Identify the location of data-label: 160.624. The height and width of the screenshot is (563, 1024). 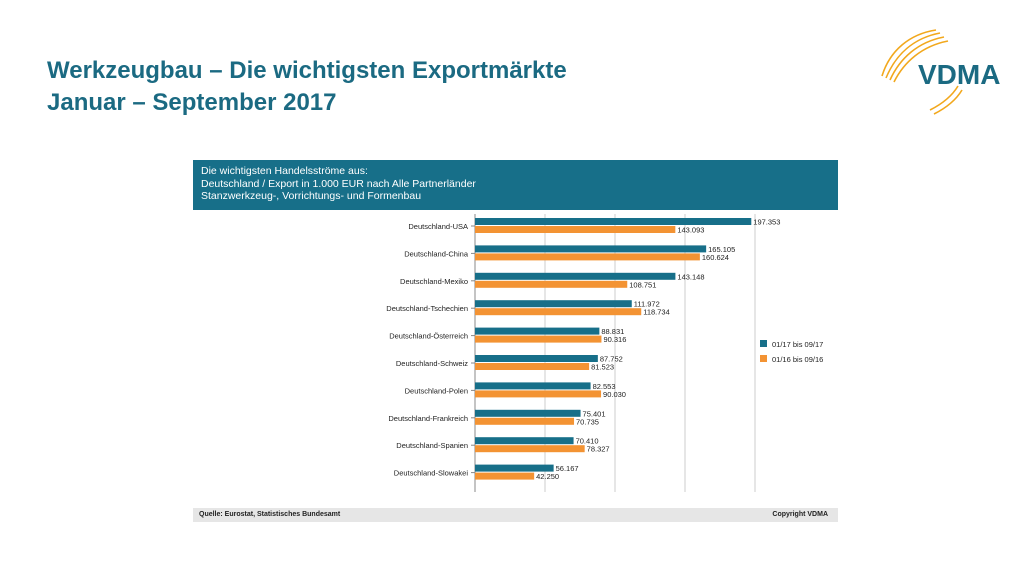
(715, 257).